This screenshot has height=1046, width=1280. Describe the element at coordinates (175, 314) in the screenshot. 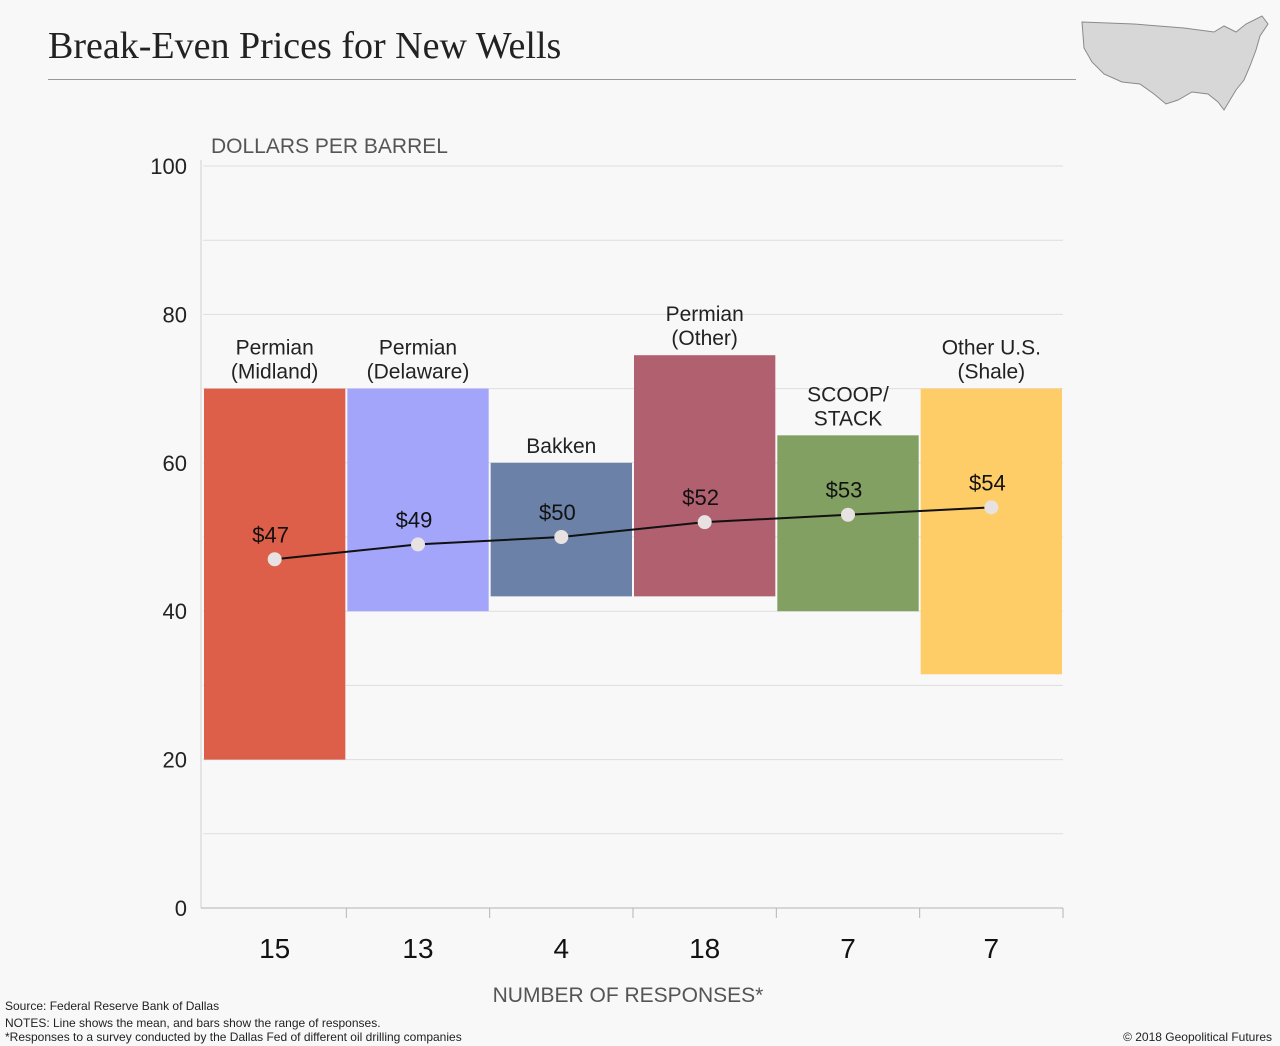

I see `y-tick-label: 80` at that location.